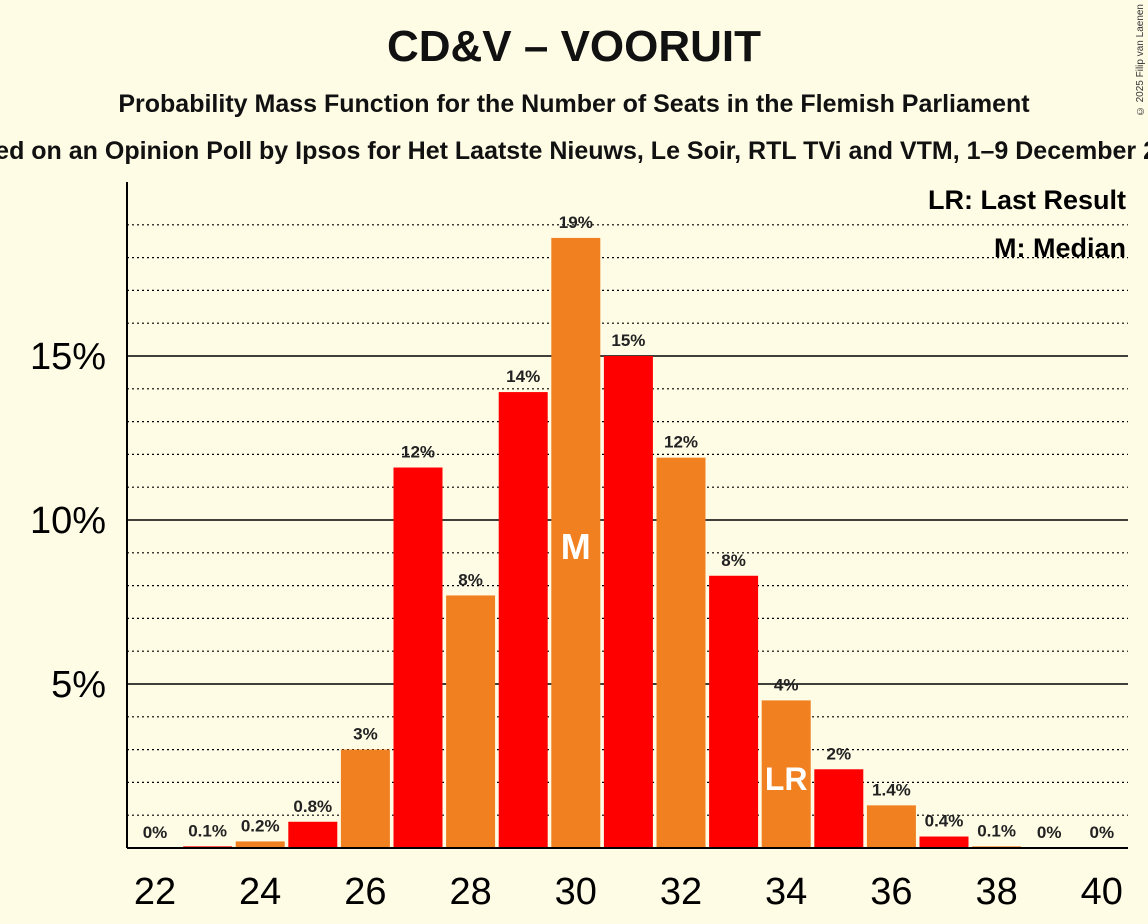  What do you see at coordinates (312, 806) in the screenshot?
I see `data-label: 0.8%` at bounding box center [312, 806].